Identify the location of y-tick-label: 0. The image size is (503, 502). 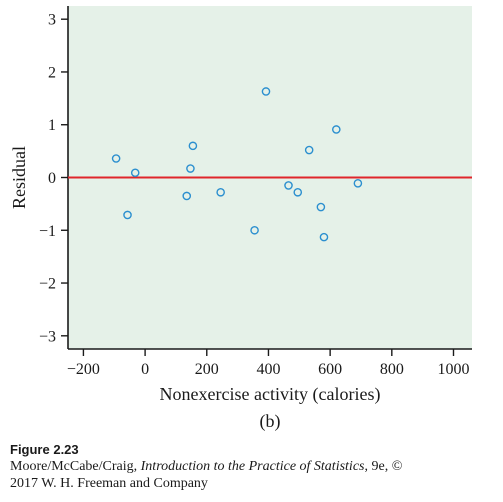
(52, 178).